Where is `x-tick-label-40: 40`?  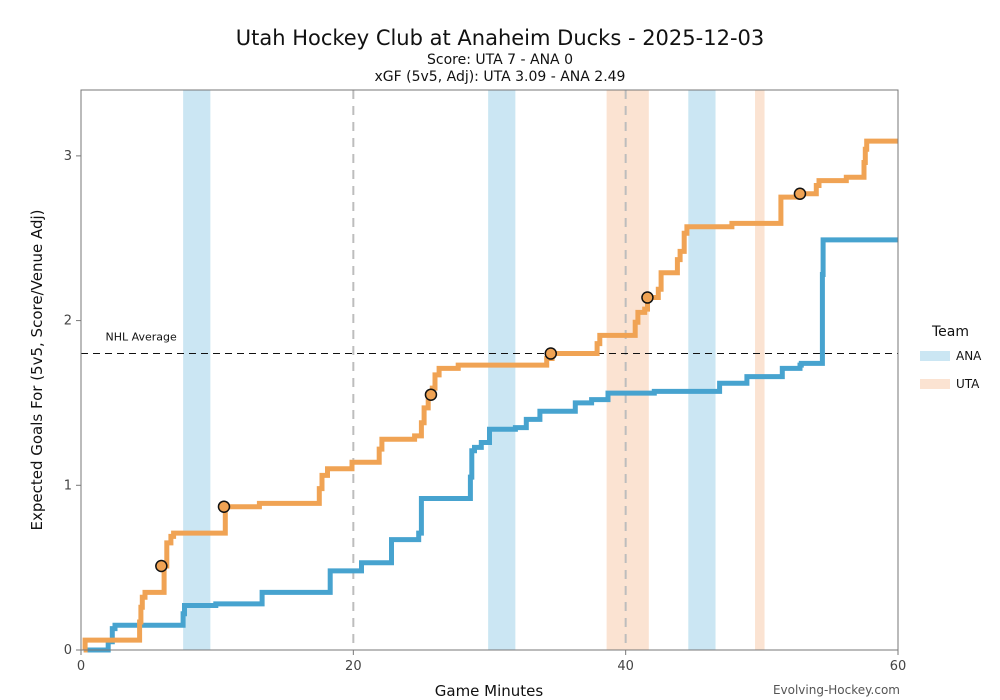
x-tick-label-40: 40 is located at coordinates (625, 666).